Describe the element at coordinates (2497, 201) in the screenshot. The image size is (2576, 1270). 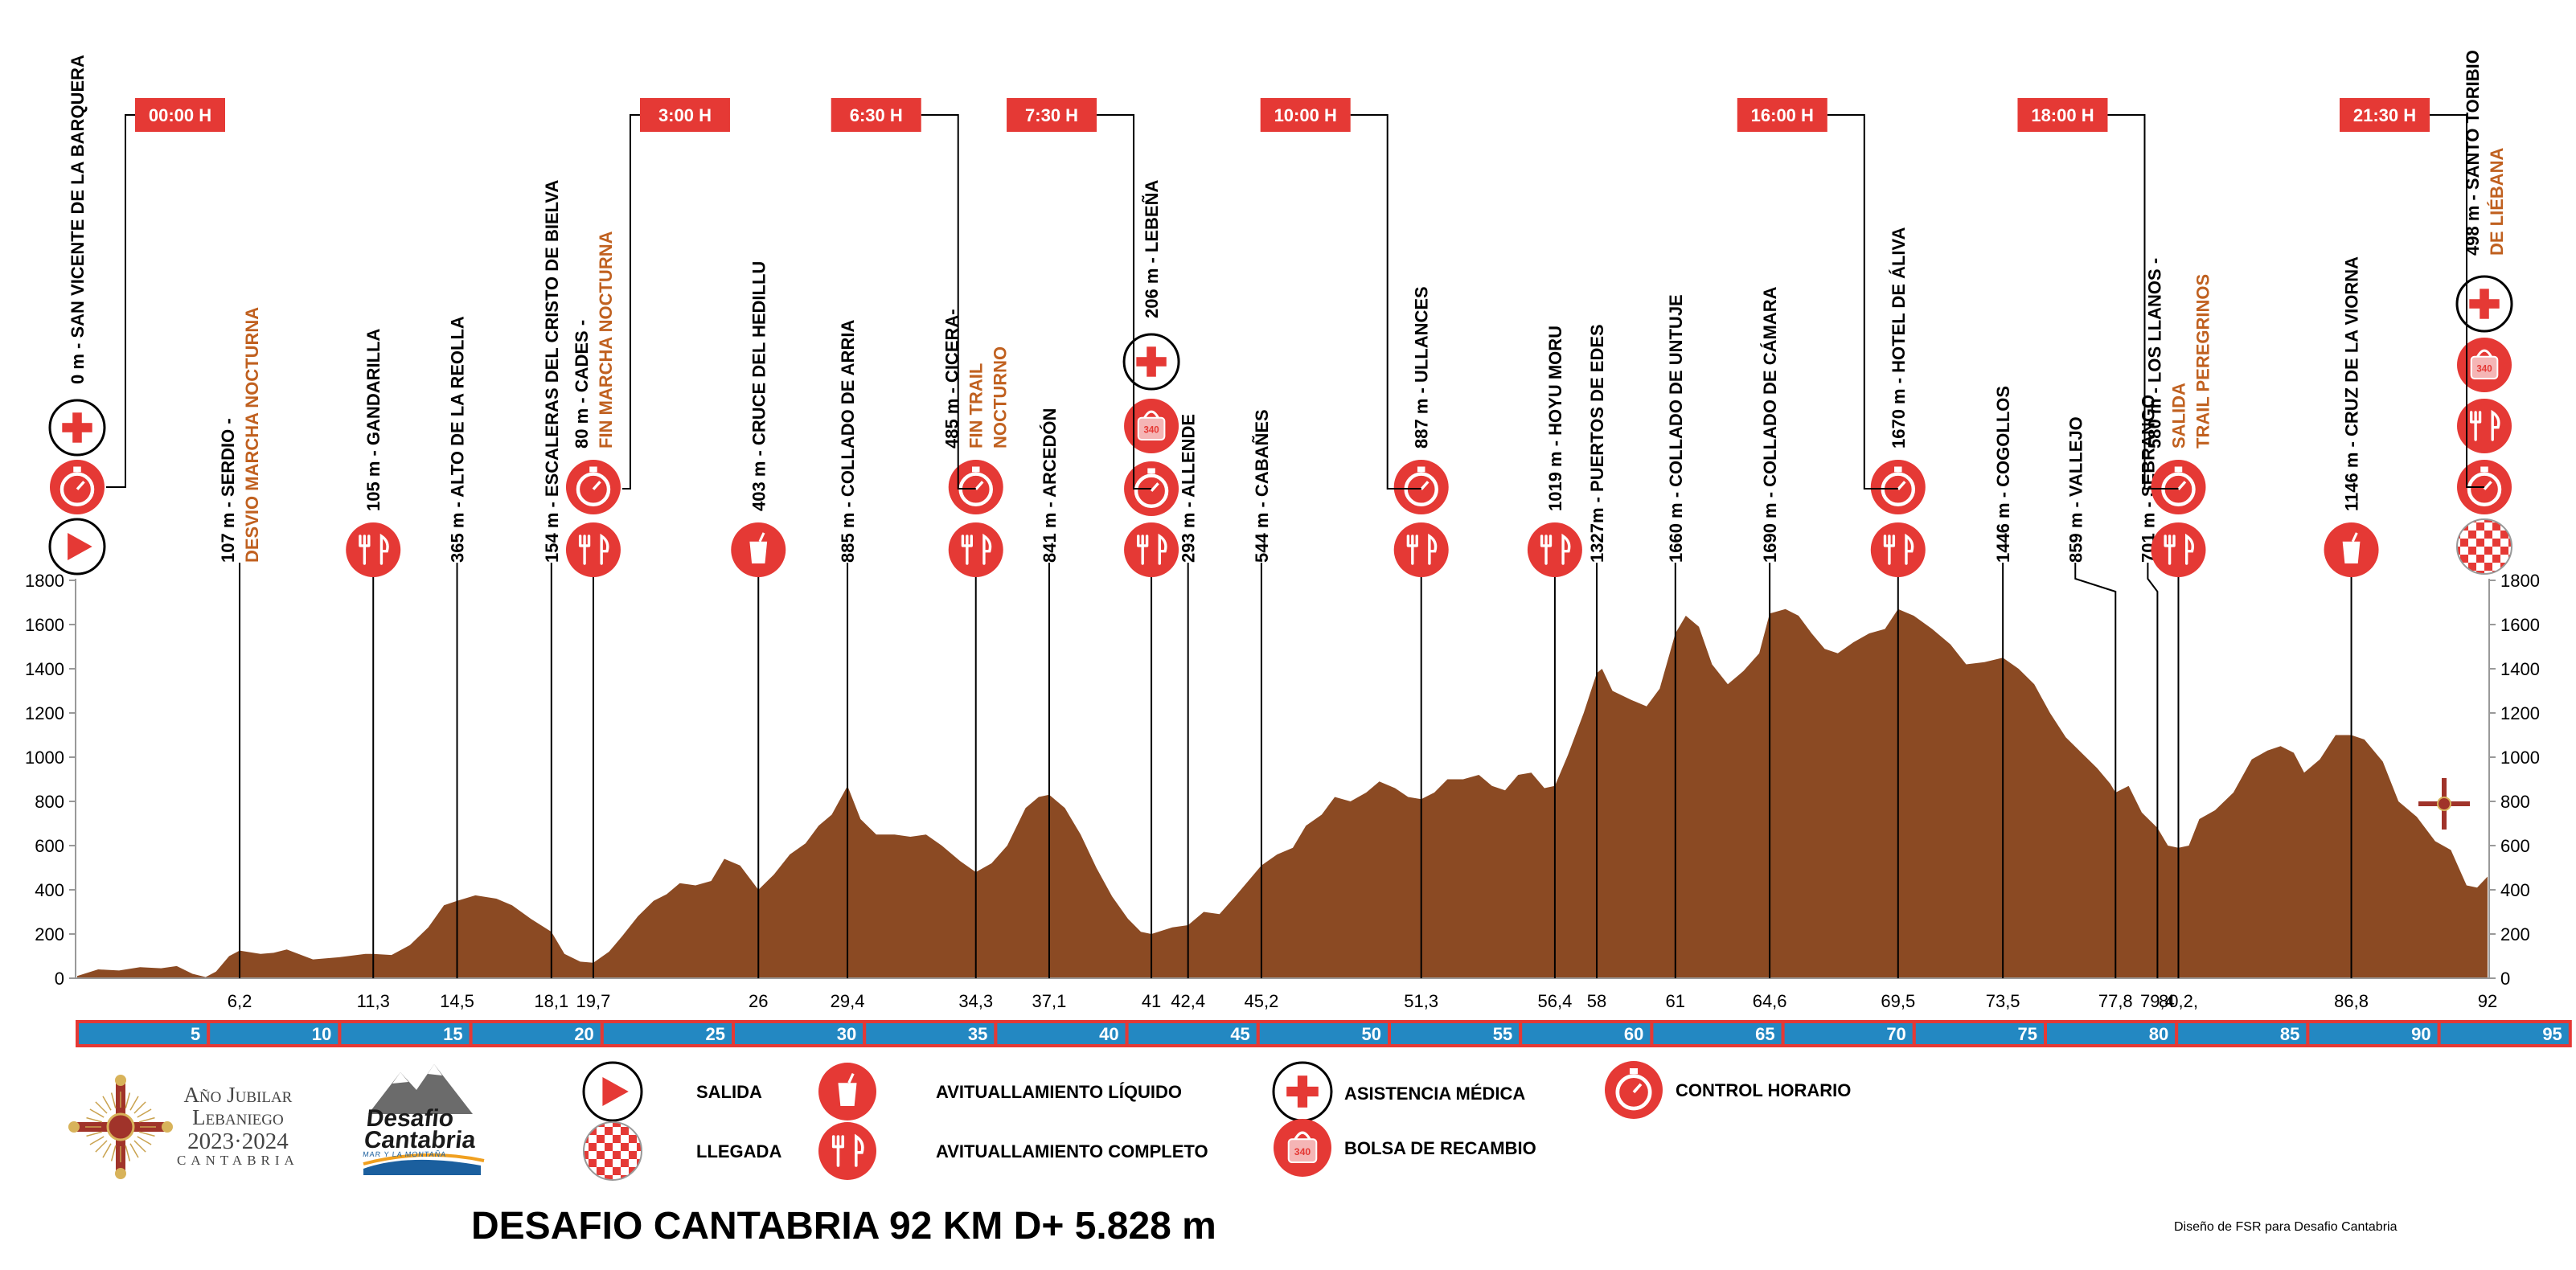
I see `waypoint-label: DE LIÉBANA` at that location.